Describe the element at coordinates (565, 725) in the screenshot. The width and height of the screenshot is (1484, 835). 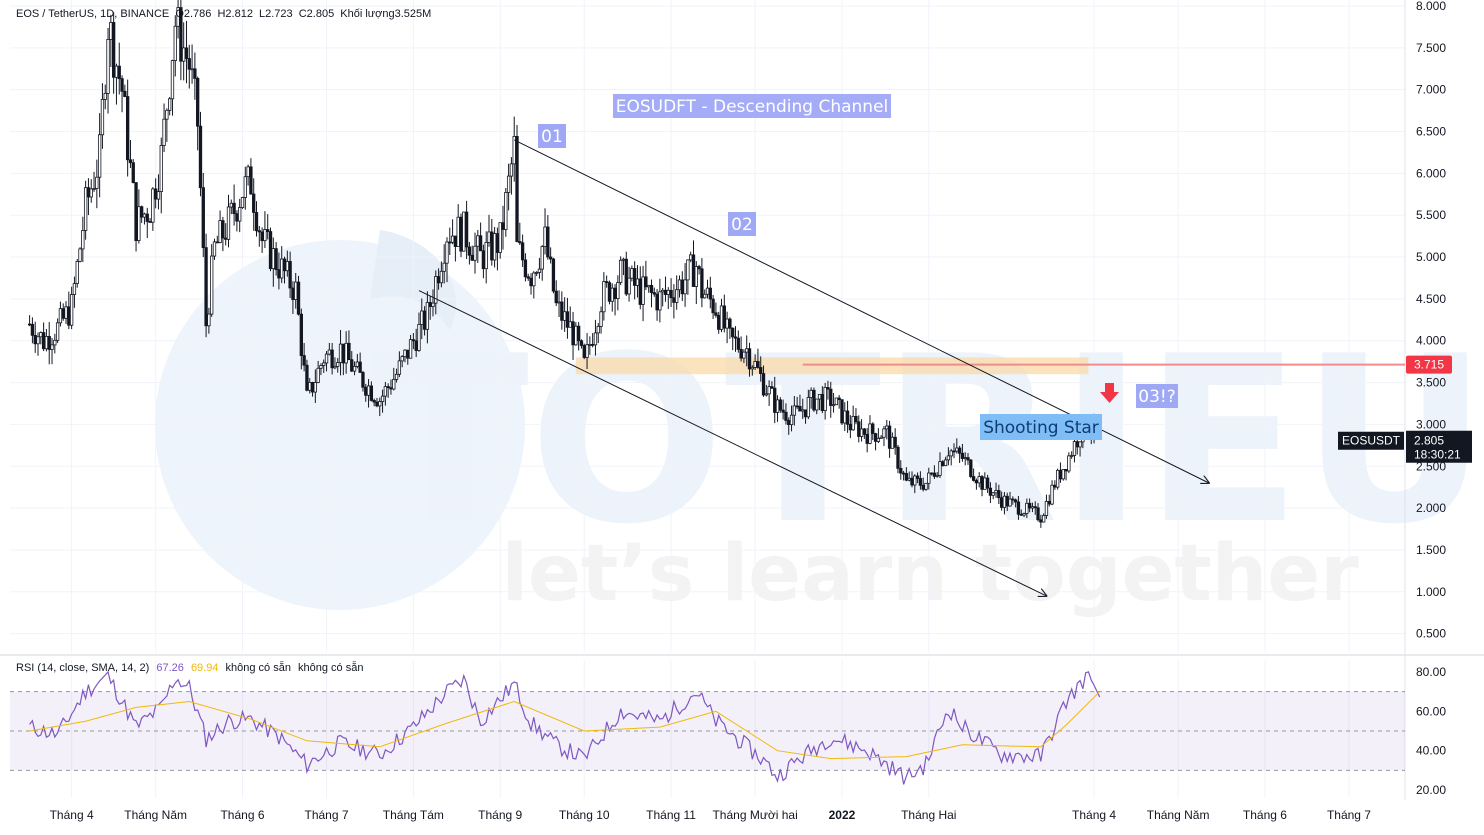
I see `rsi-ma-line` at that location.